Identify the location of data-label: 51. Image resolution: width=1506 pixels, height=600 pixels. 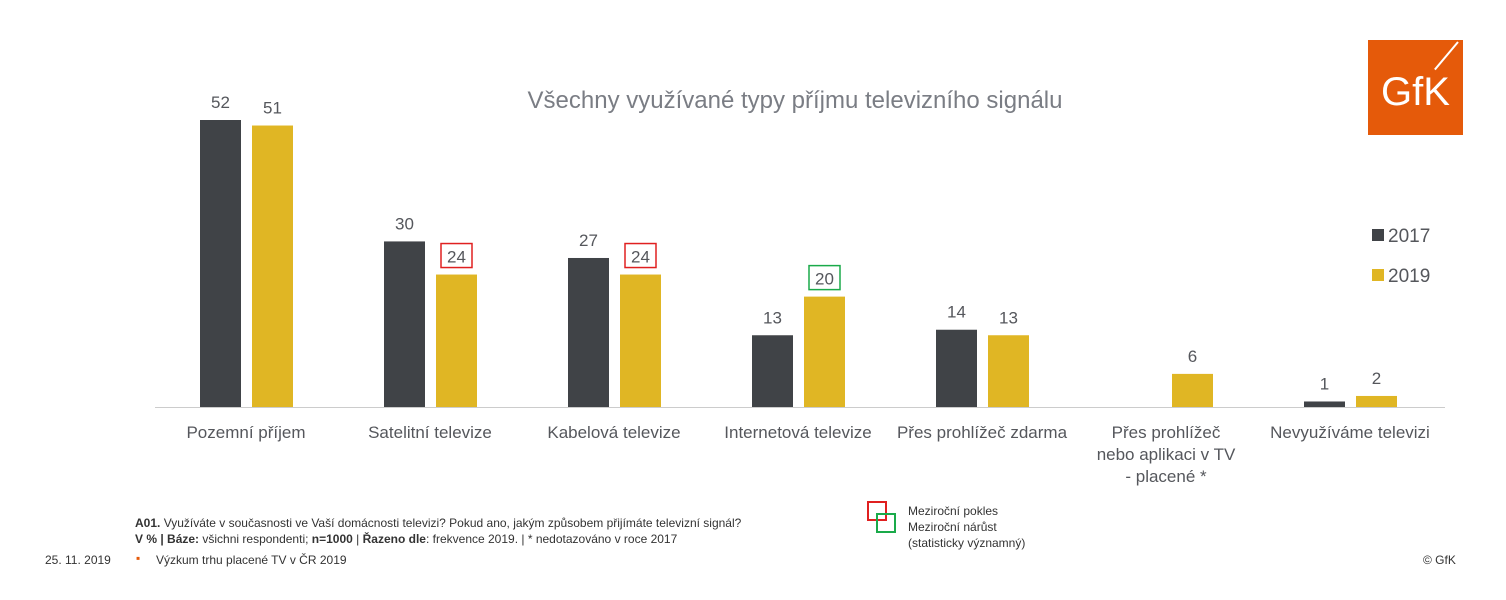
(272, 108).